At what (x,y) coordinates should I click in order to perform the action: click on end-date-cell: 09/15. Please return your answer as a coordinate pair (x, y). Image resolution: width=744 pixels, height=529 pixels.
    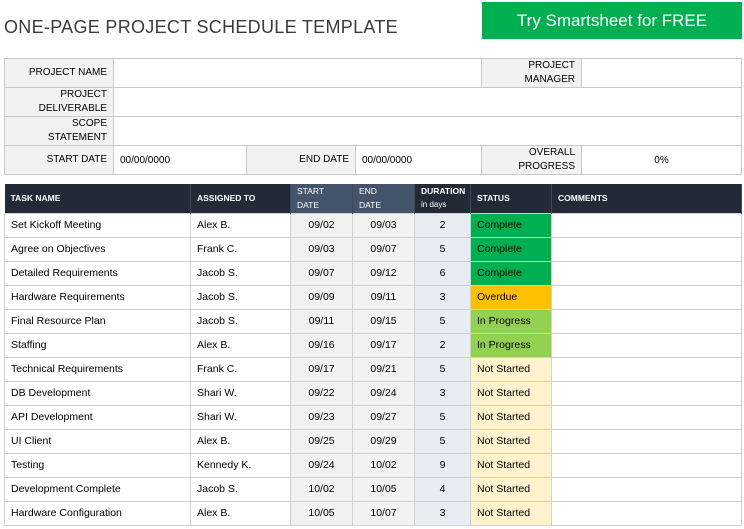
    Looking at the image, I should click on (383, 321).